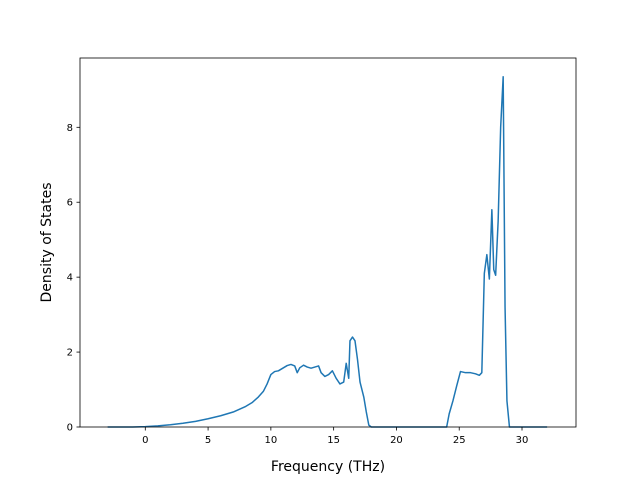  I want to click on x-tick-label: 15, so click(333, 440).